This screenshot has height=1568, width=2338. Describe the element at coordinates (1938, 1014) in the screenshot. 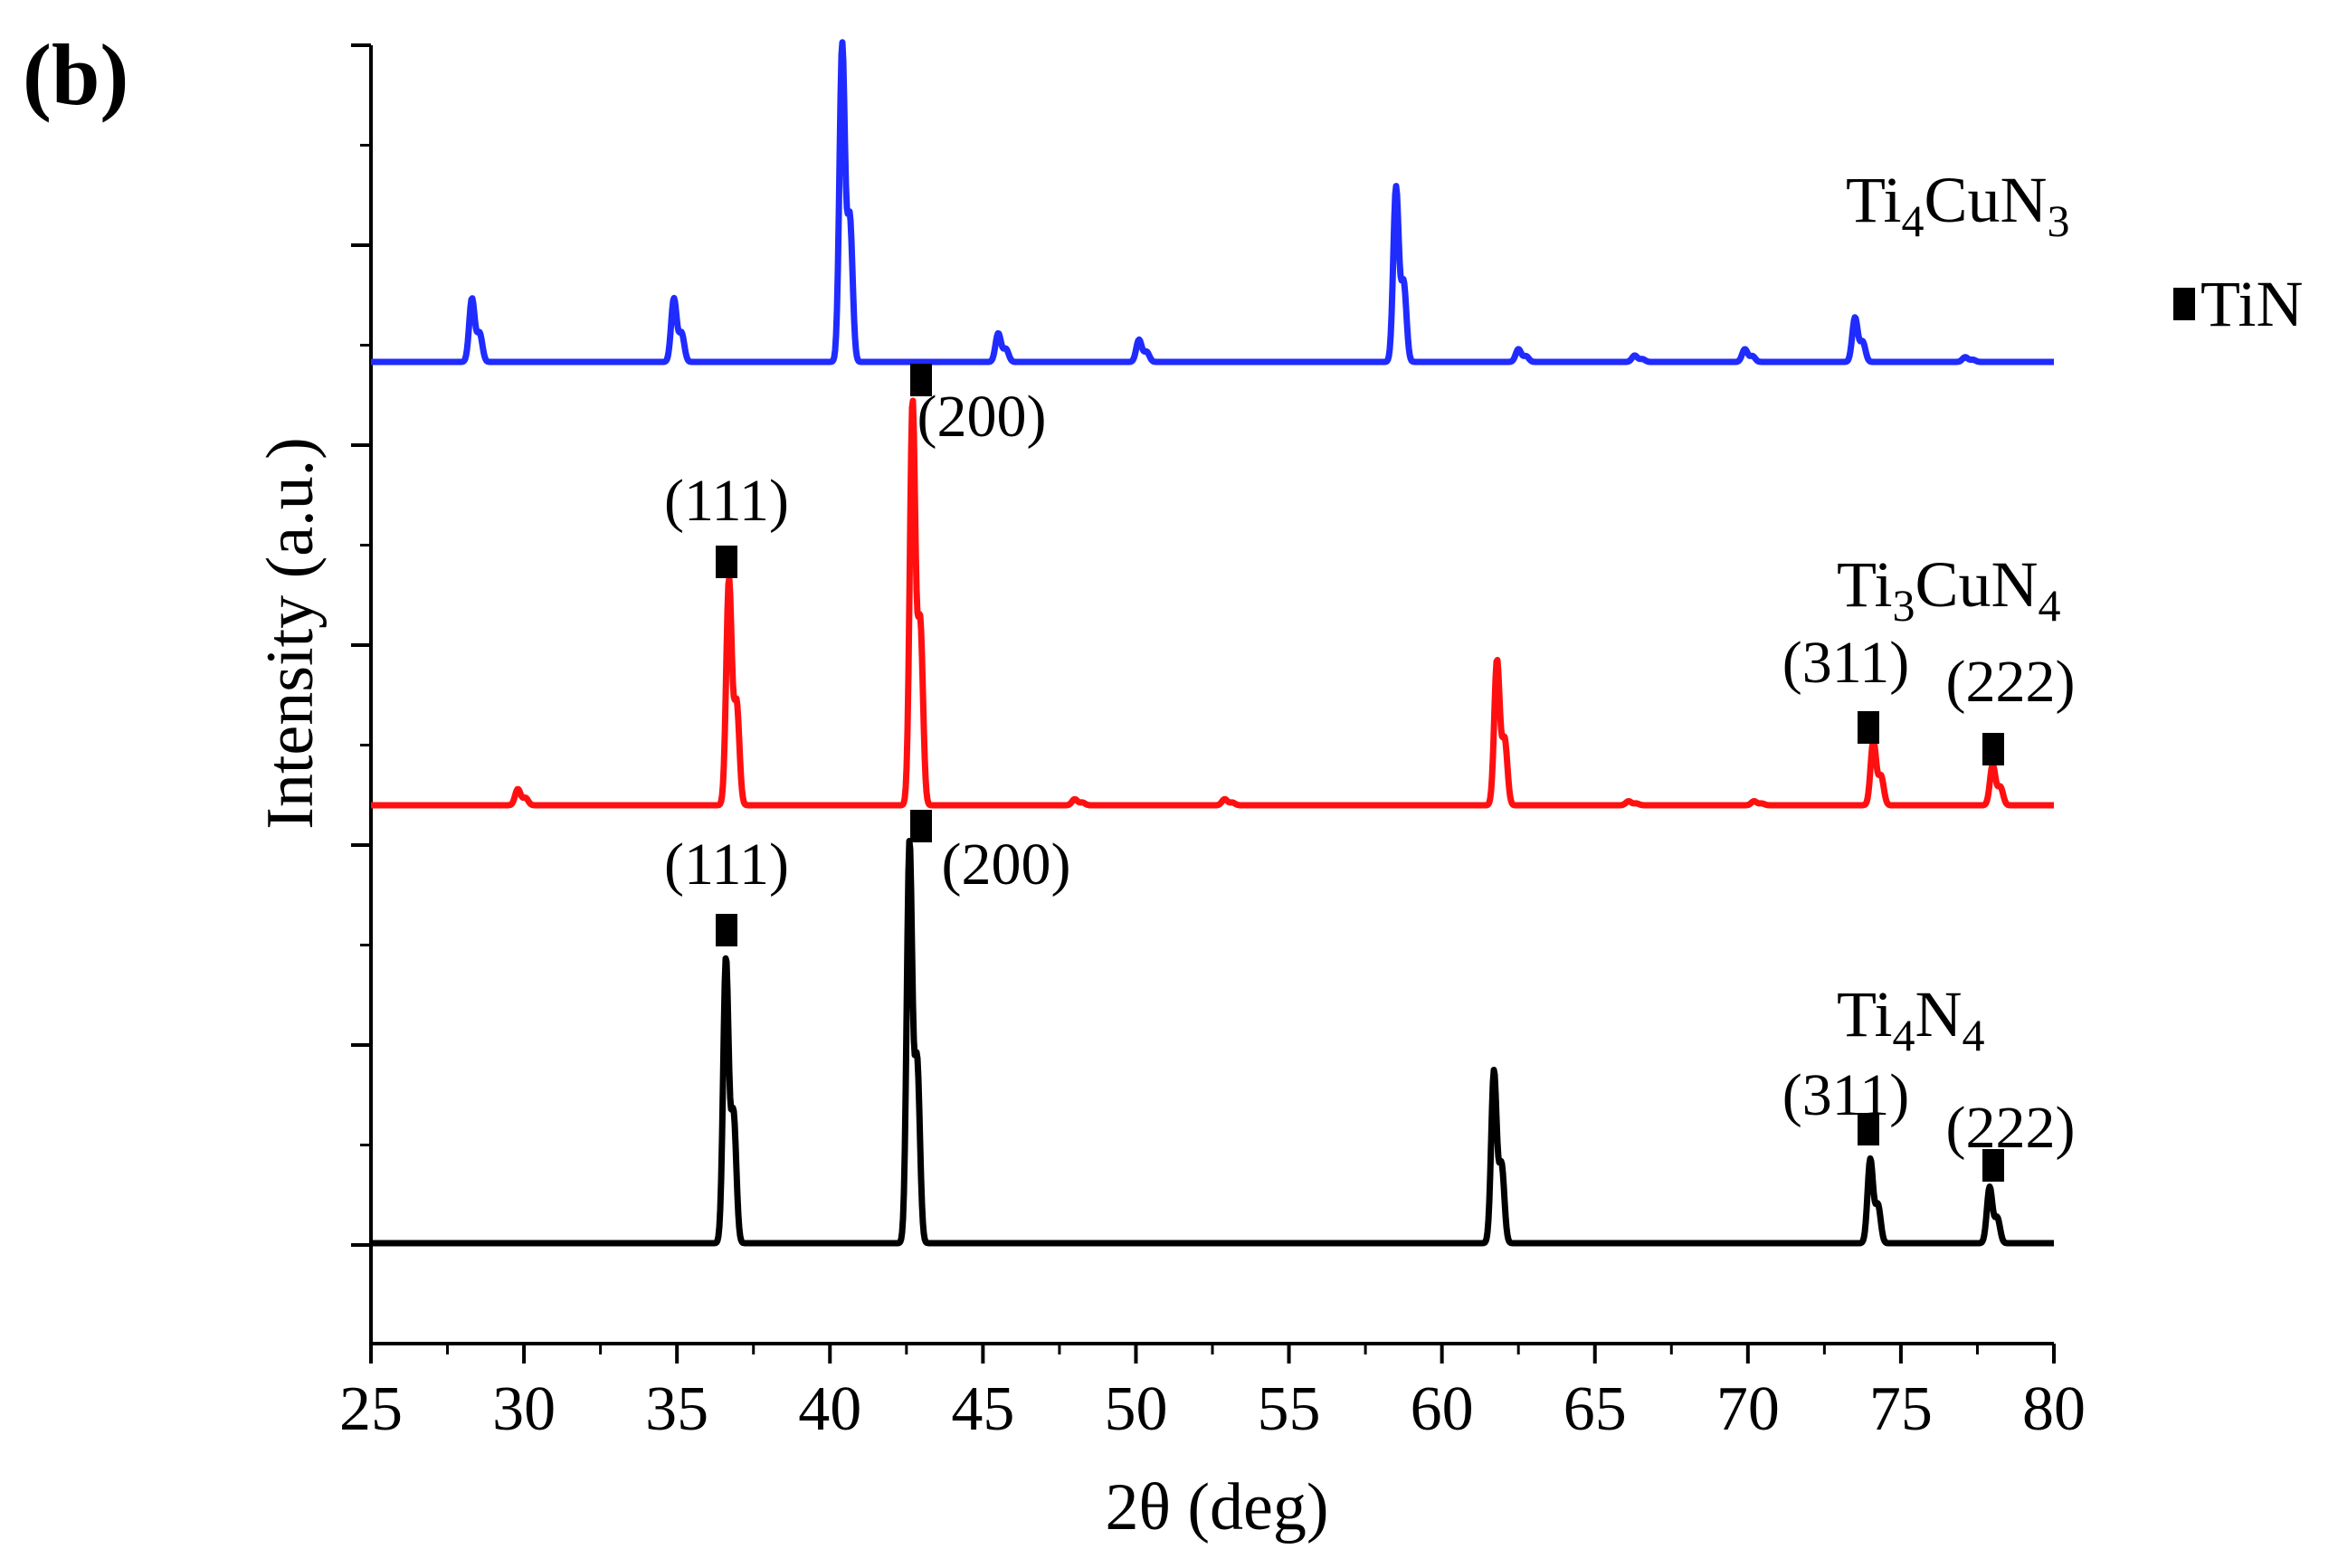

I see `series-label-part: N` at that location.